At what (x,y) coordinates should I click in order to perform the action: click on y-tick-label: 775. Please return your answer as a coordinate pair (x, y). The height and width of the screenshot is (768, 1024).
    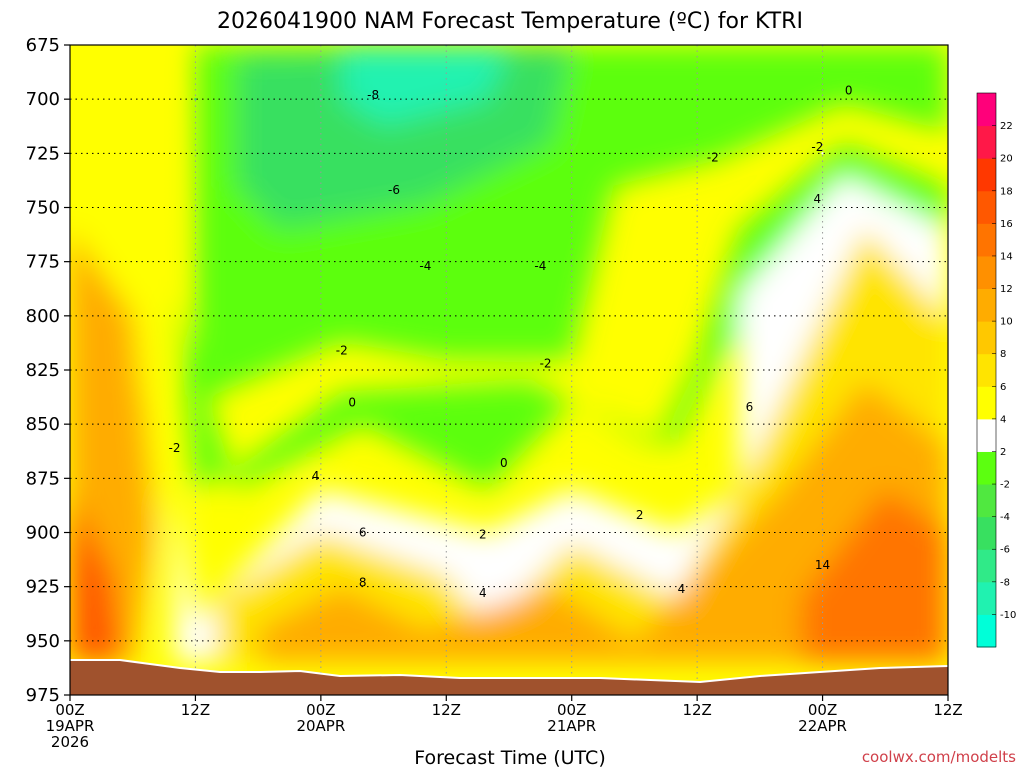
    Looking at the image, I should click on (43, 262).